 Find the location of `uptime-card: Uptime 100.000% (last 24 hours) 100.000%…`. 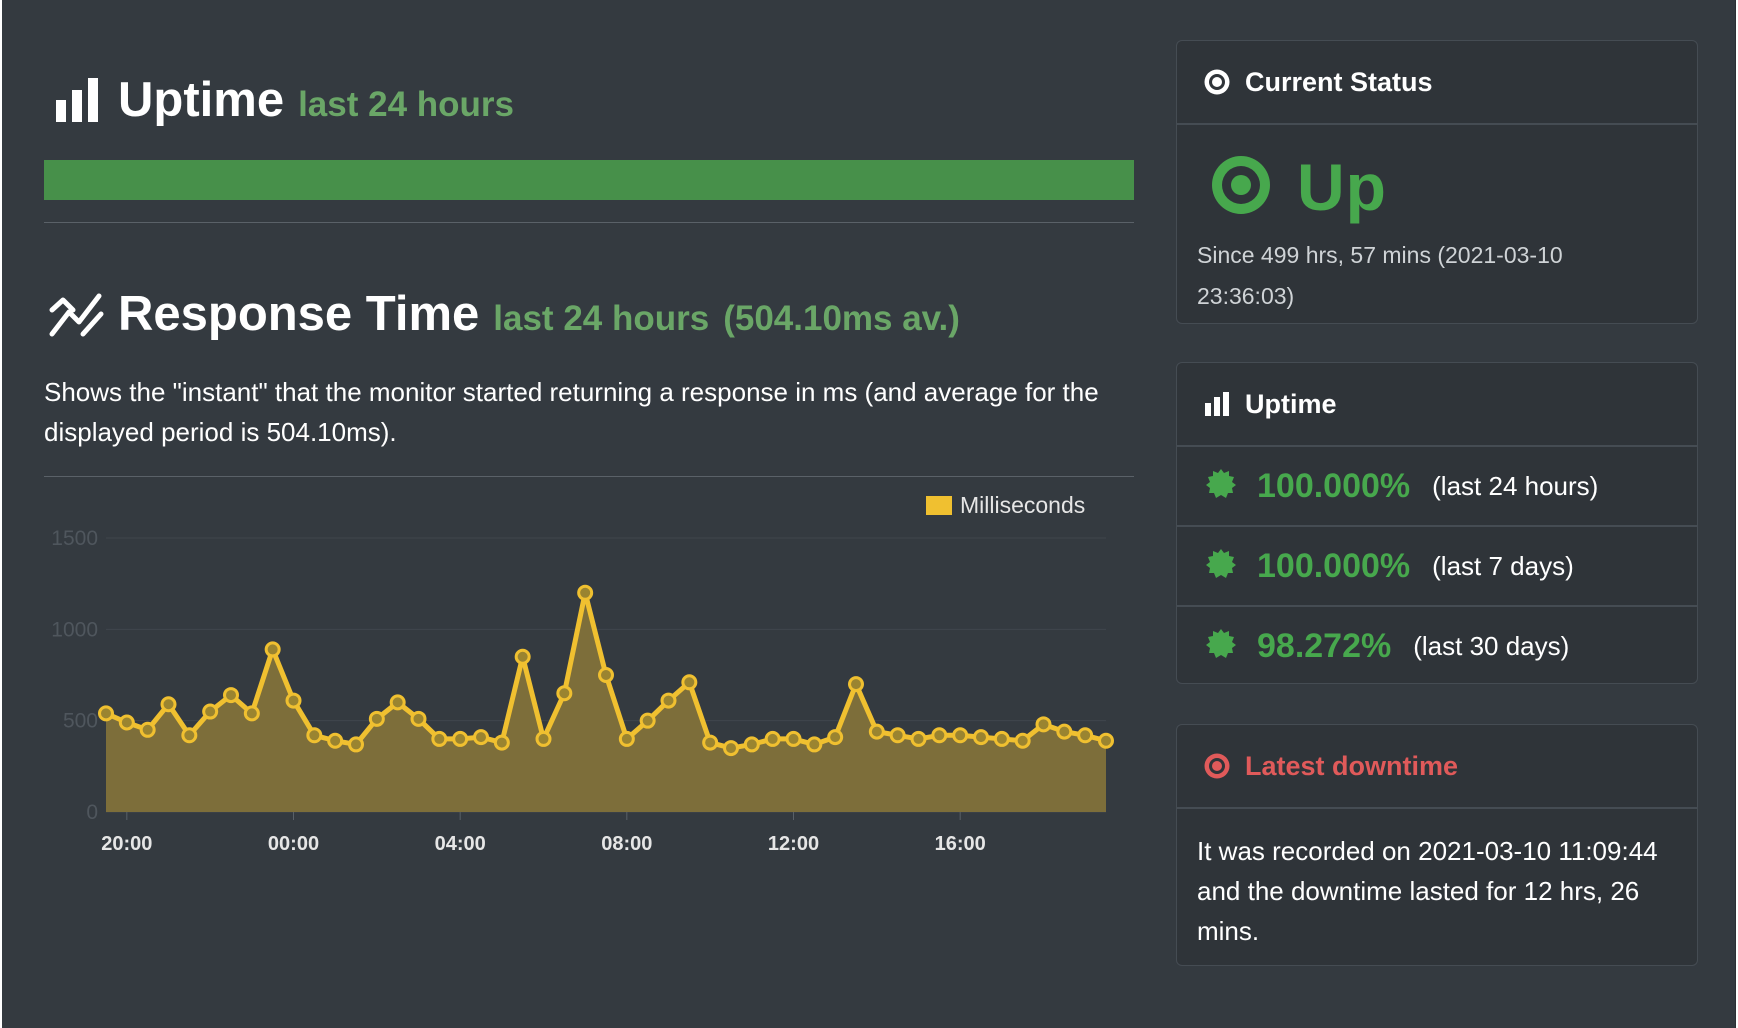

uptime-card: Uptime 100.000% (last 24 hours) 100.000%… is located at coordinates (1437, 523).